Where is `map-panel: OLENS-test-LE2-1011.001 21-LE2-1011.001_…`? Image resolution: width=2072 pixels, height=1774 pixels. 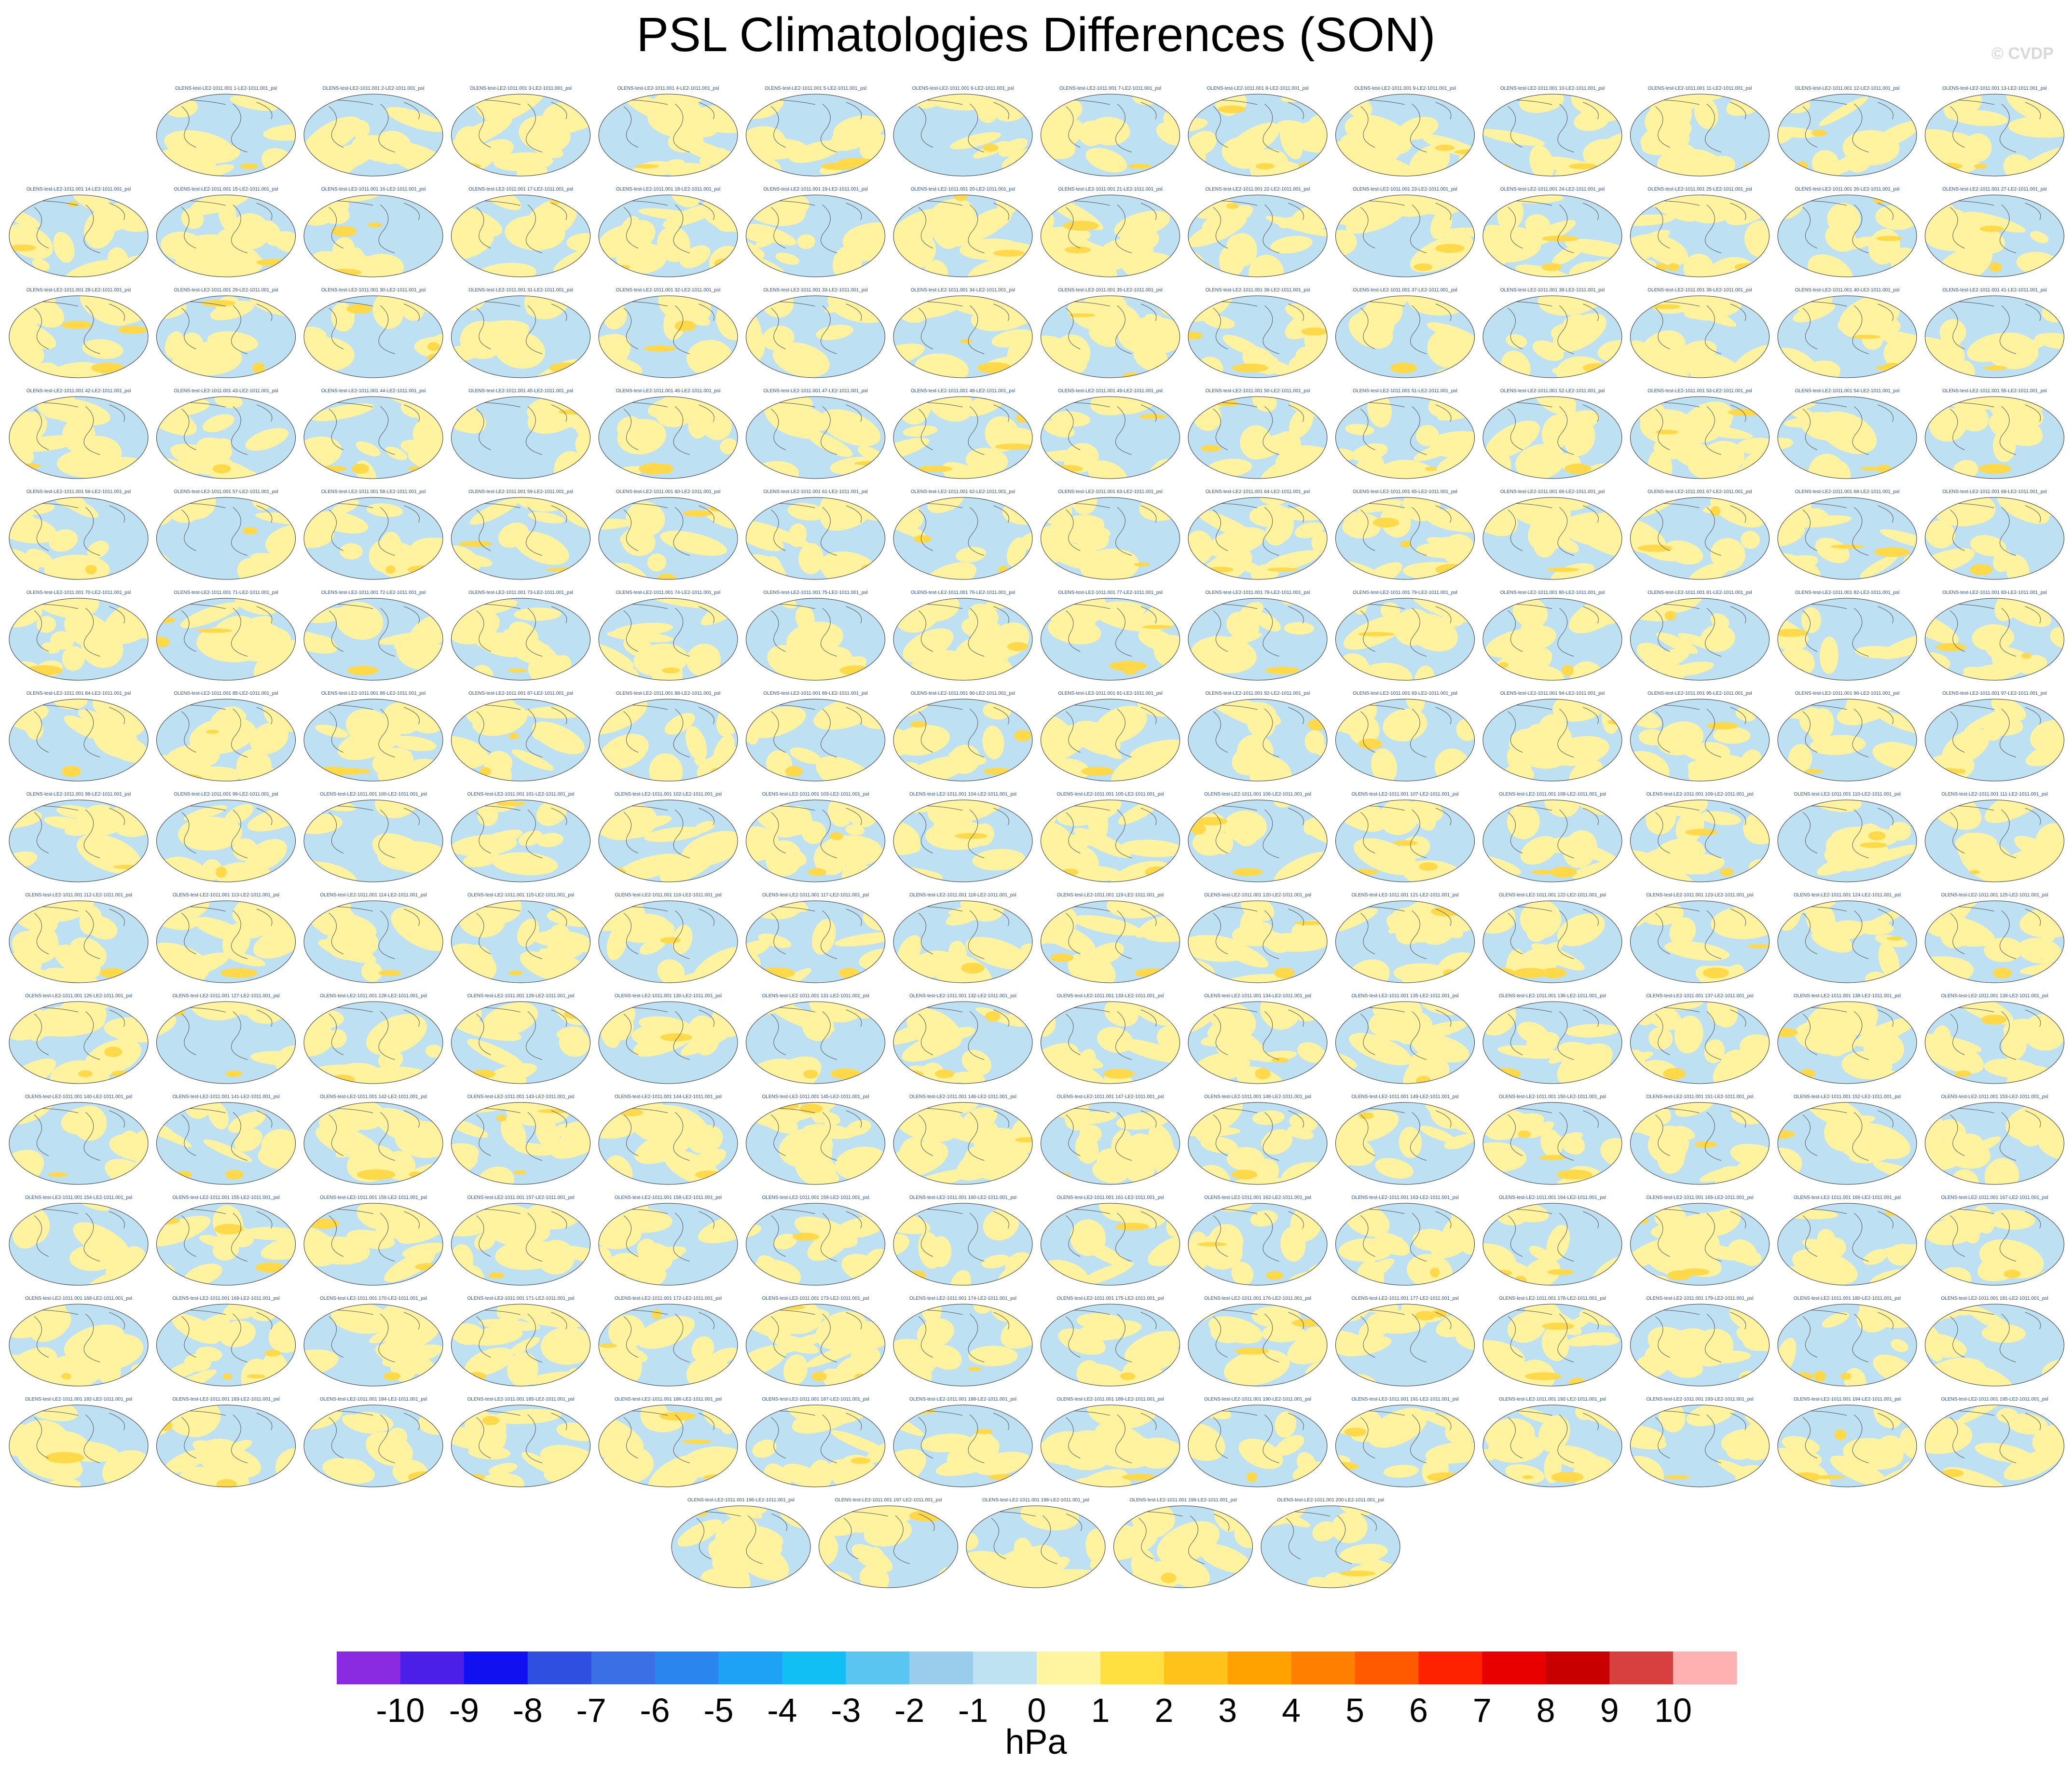 map-panel: OLENS-test-LE2-1011.001 21-LE2-1011.001_… is located at coordinates (1110, 232).